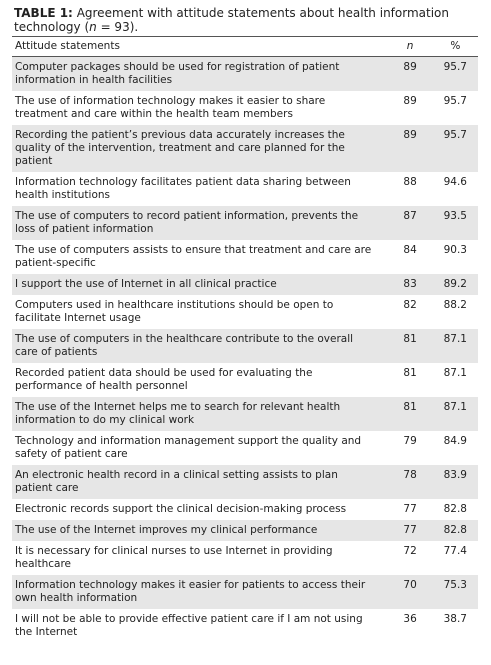  What do you see at coordinates (410, 182) in the screenshot?
I see `number-cell: 88` at bounding box center [410, 182].